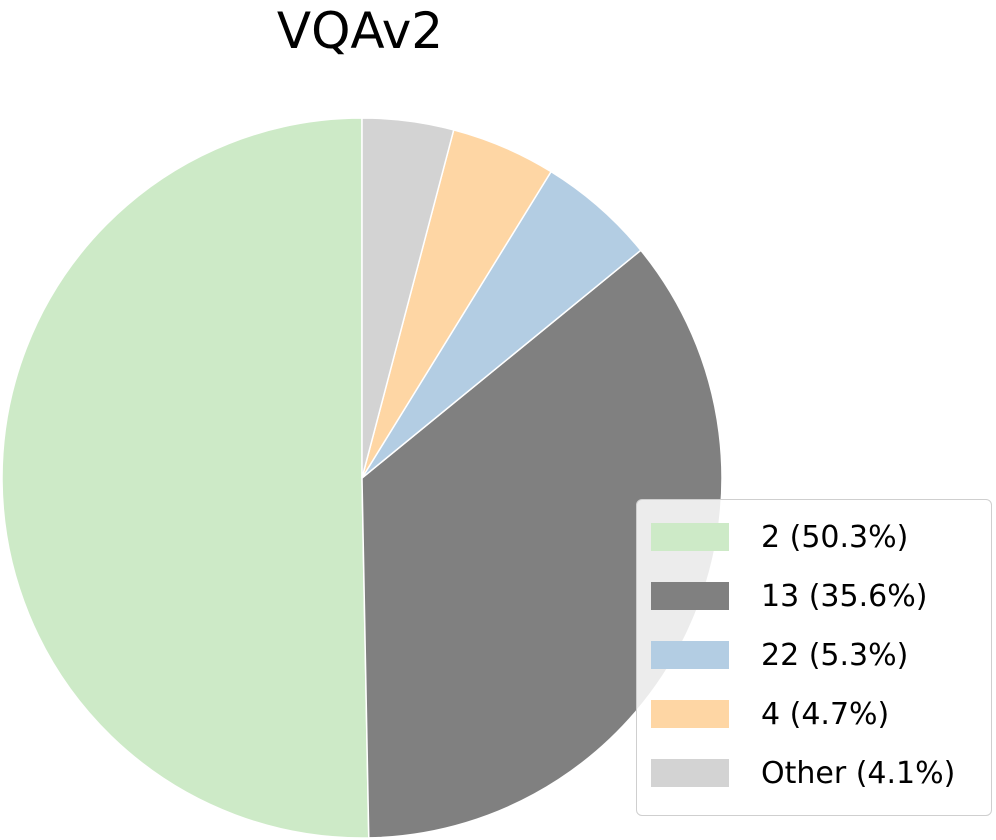 Image resolution: width=996 pixels, height=840 pixels. I want to click on legend-label-0: 2 (50.3%), so click(835, 537).